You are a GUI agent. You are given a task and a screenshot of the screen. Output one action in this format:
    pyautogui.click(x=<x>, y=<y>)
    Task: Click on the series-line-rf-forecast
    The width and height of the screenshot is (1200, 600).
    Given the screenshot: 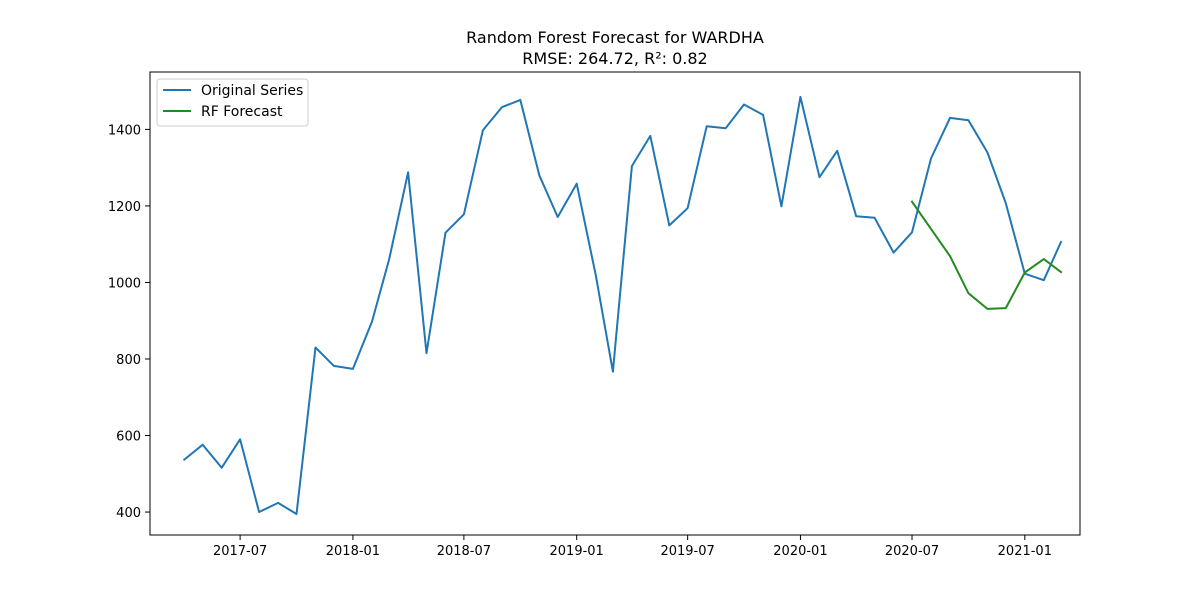 What is the action you would take?
    pyautogui.click(x=986, y=255)
    